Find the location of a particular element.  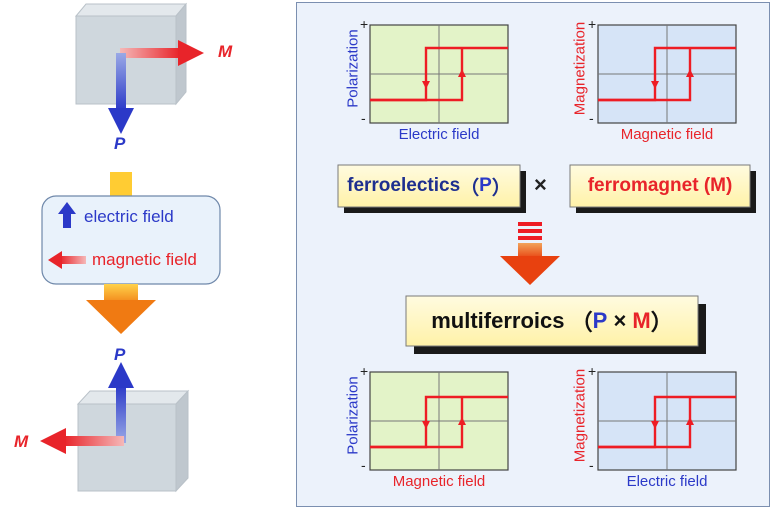

times-symbol: × is located at coordinates (540, 184).